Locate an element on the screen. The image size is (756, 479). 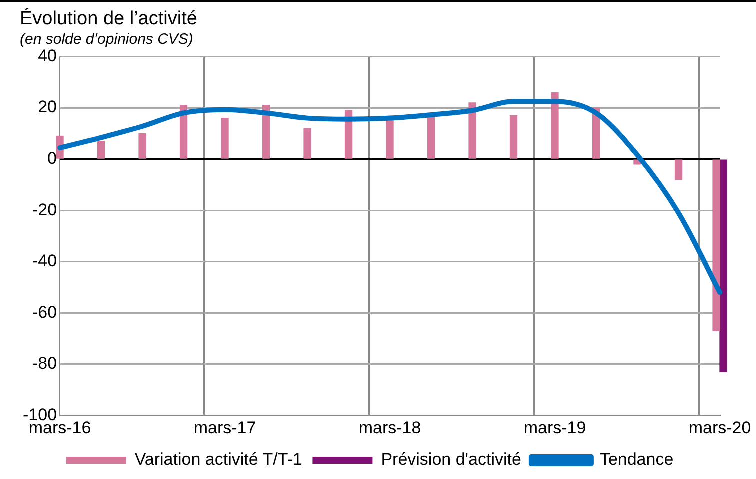
y-tick-label: 0 is located at coordinates (53, 158).